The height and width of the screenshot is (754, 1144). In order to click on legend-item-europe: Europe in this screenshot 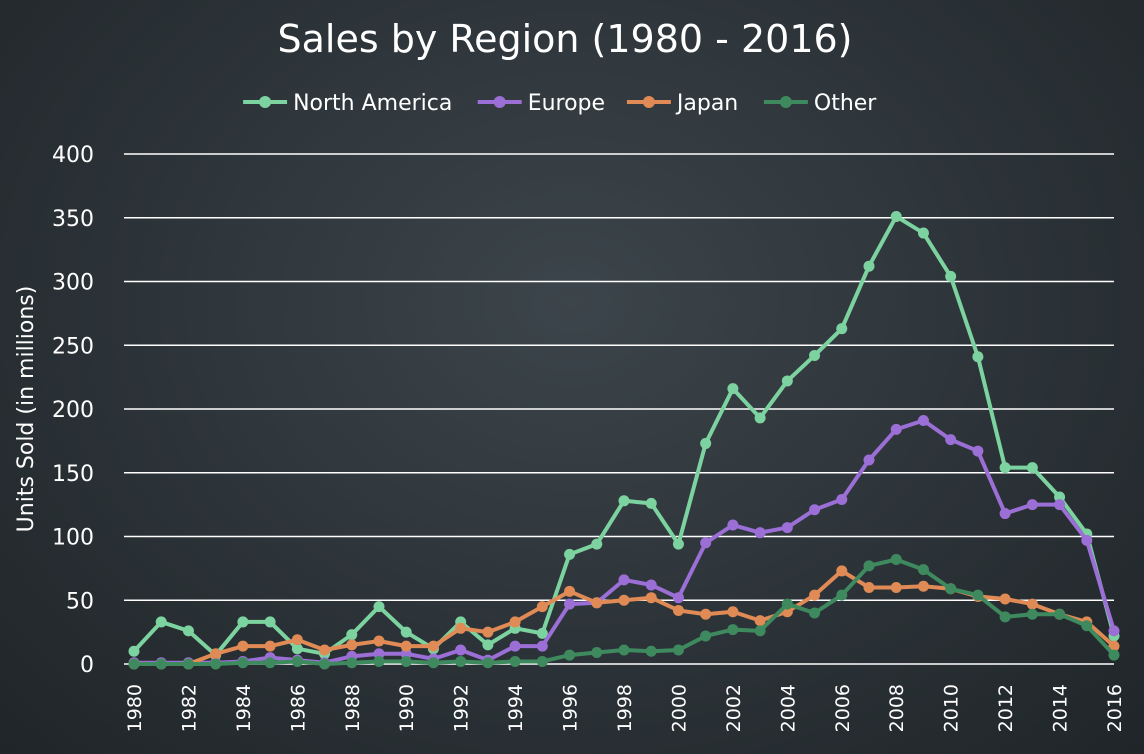, I will do `click(541, 103)`.